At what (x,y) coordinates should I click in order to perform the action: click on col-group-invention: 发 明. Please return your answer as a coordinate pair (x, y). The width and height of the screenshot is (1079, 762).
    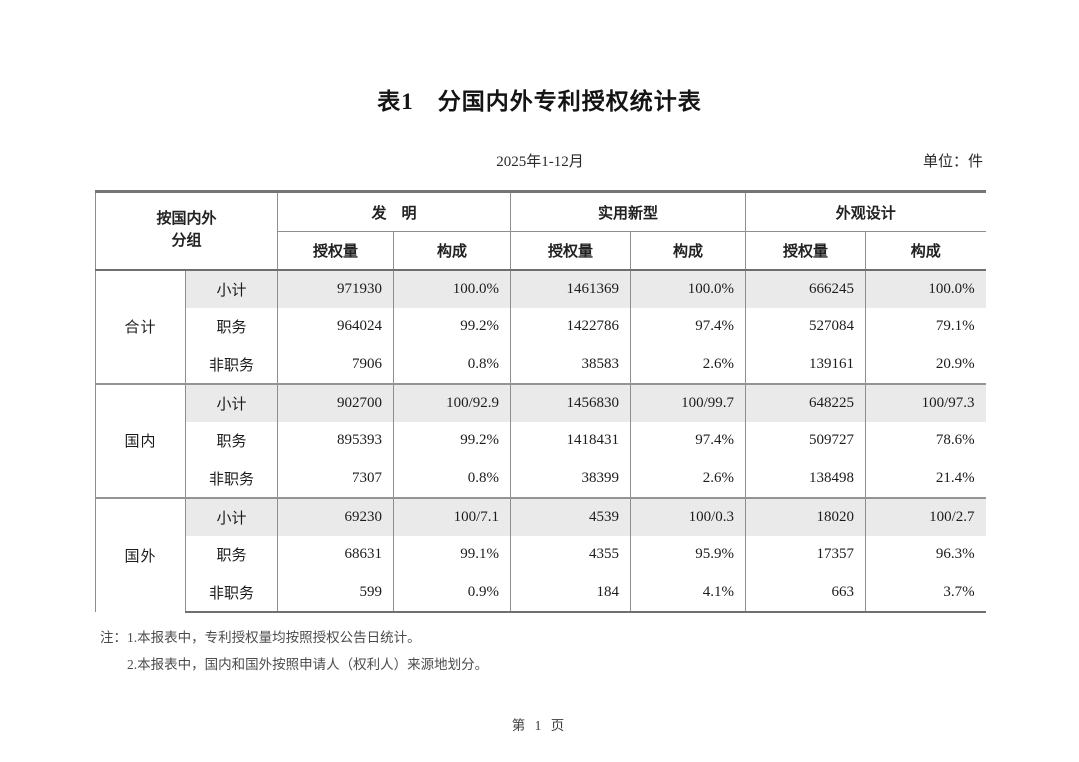
    Looking at the image, I should click on (394, 211).